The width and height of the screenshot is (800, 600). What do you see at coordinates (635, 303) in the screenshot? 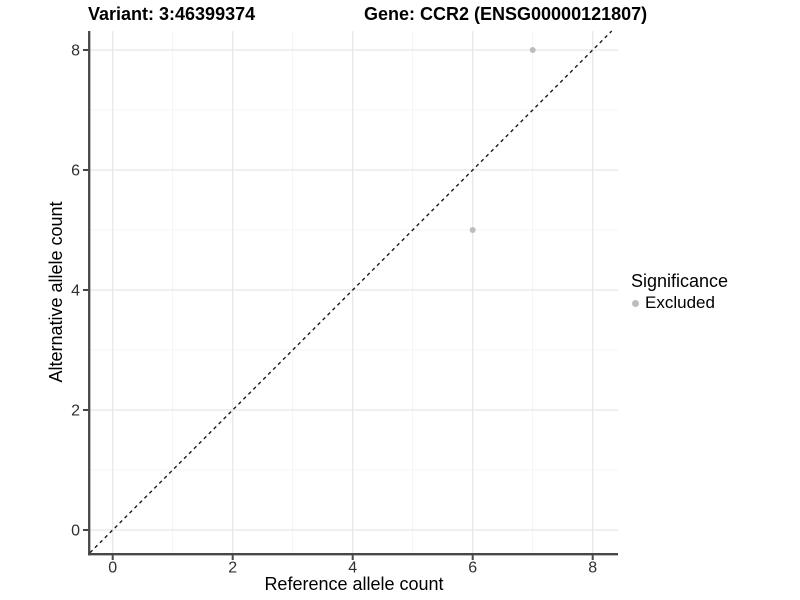
I see `legend-point-icon` at bounding box center [635, 303].